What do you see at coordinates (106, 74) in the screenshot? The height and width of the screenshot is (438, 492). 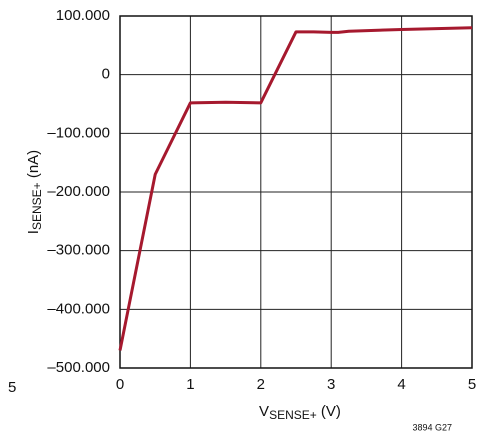 I see `y-tick-label: 0` at bounding box center [106, 74].